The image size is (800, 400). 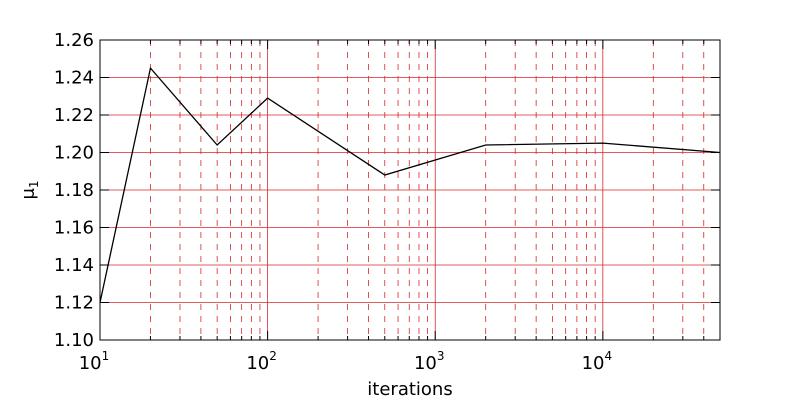 I want to click on y-tick-label: 1.26, so click(x=74, y=40).